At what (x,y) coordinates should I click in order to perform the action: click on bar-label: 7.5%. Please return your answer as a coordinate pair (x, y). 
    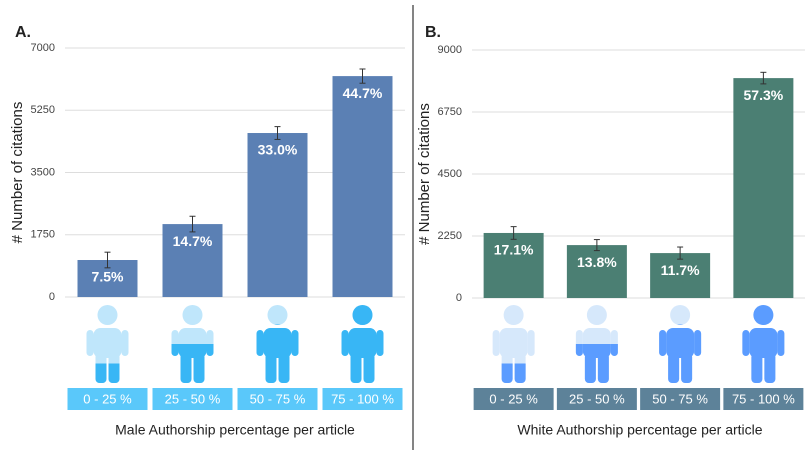
    Looking at the image, I should click on (108, 277).